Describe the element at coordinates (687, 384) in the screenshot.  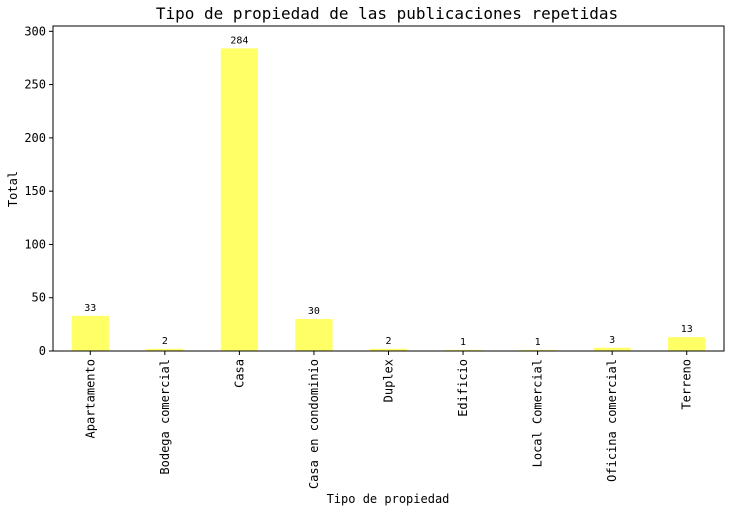
I see `x-tick-label: Terreno` at that location.